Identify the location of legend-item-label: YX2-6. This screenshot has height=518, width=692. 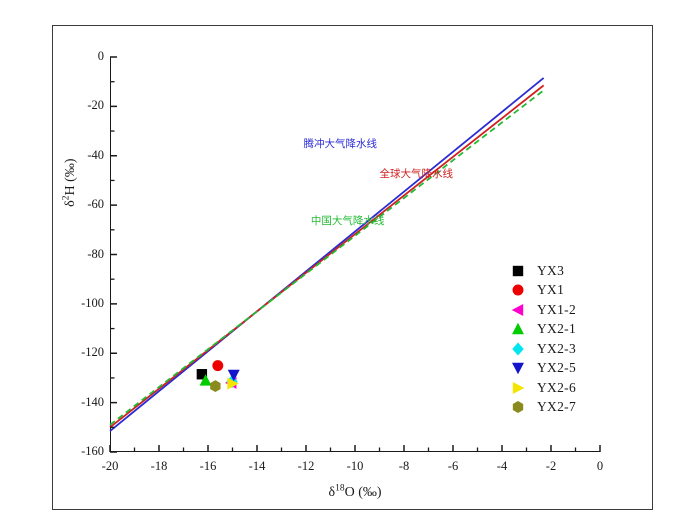
(556, 387).